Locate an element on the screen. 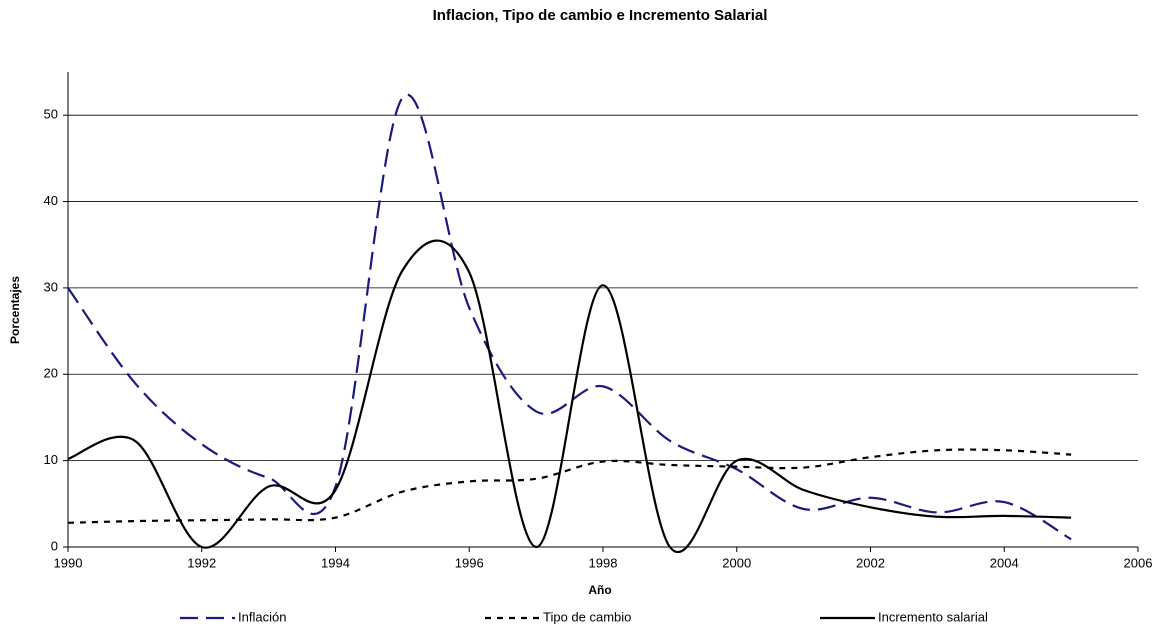 This screenshot has width=1161, height=630. legend-label: Tipo de cambio is located at coordinates (587, 616).